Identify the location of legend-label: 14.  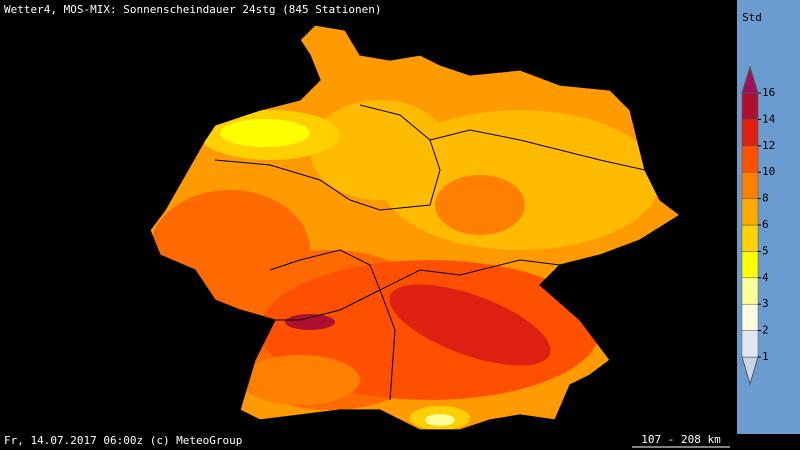
(769, 118).